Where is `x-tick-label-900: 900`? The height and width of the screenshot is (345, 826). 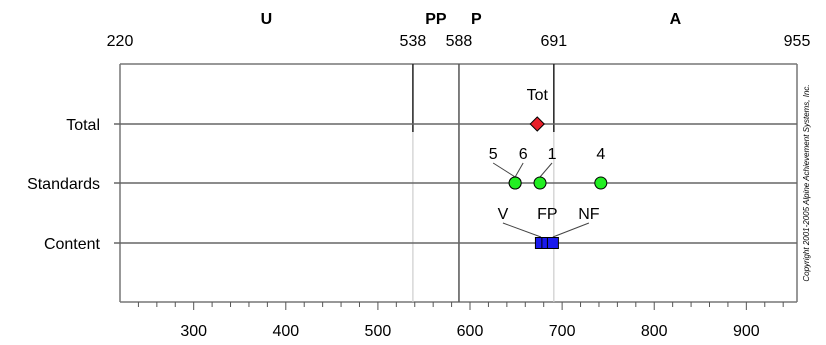 x-tick-label-900: 900 is located at coordinates (746, 331).